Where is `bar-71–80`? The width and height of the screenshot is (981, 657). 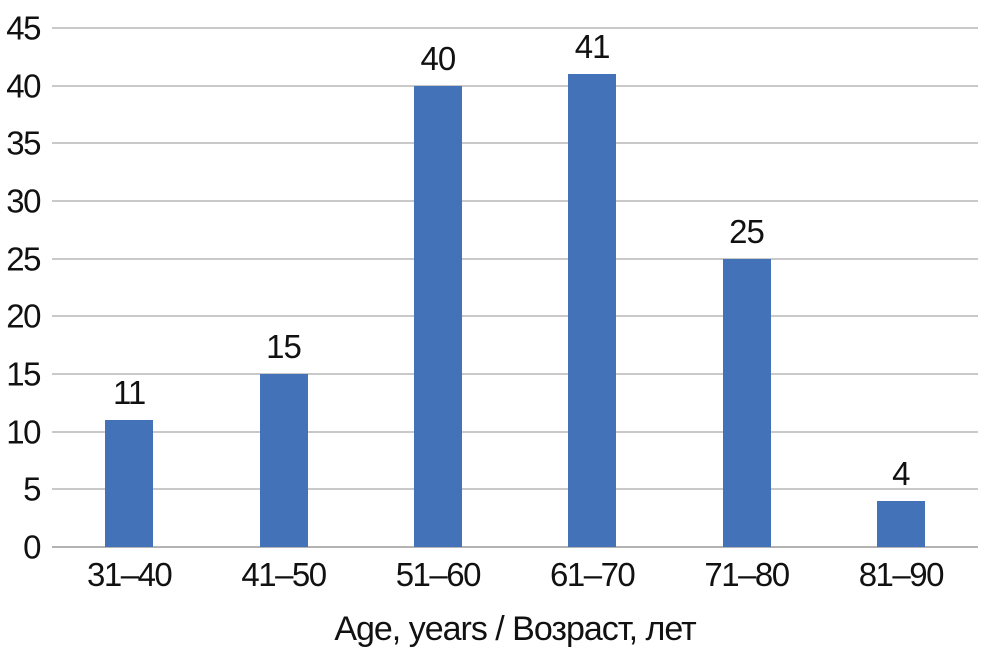 bar-71–80 is located at coordinates (746, 402).